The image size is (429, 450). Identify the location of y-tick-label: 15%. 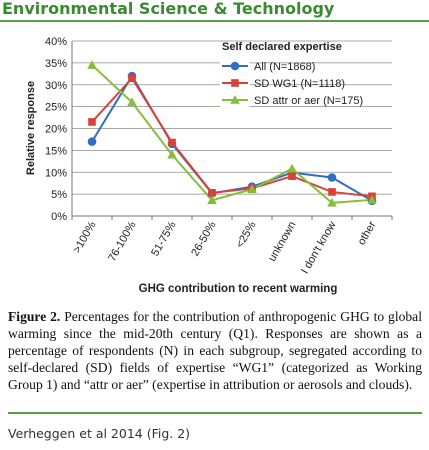
(56, 151).